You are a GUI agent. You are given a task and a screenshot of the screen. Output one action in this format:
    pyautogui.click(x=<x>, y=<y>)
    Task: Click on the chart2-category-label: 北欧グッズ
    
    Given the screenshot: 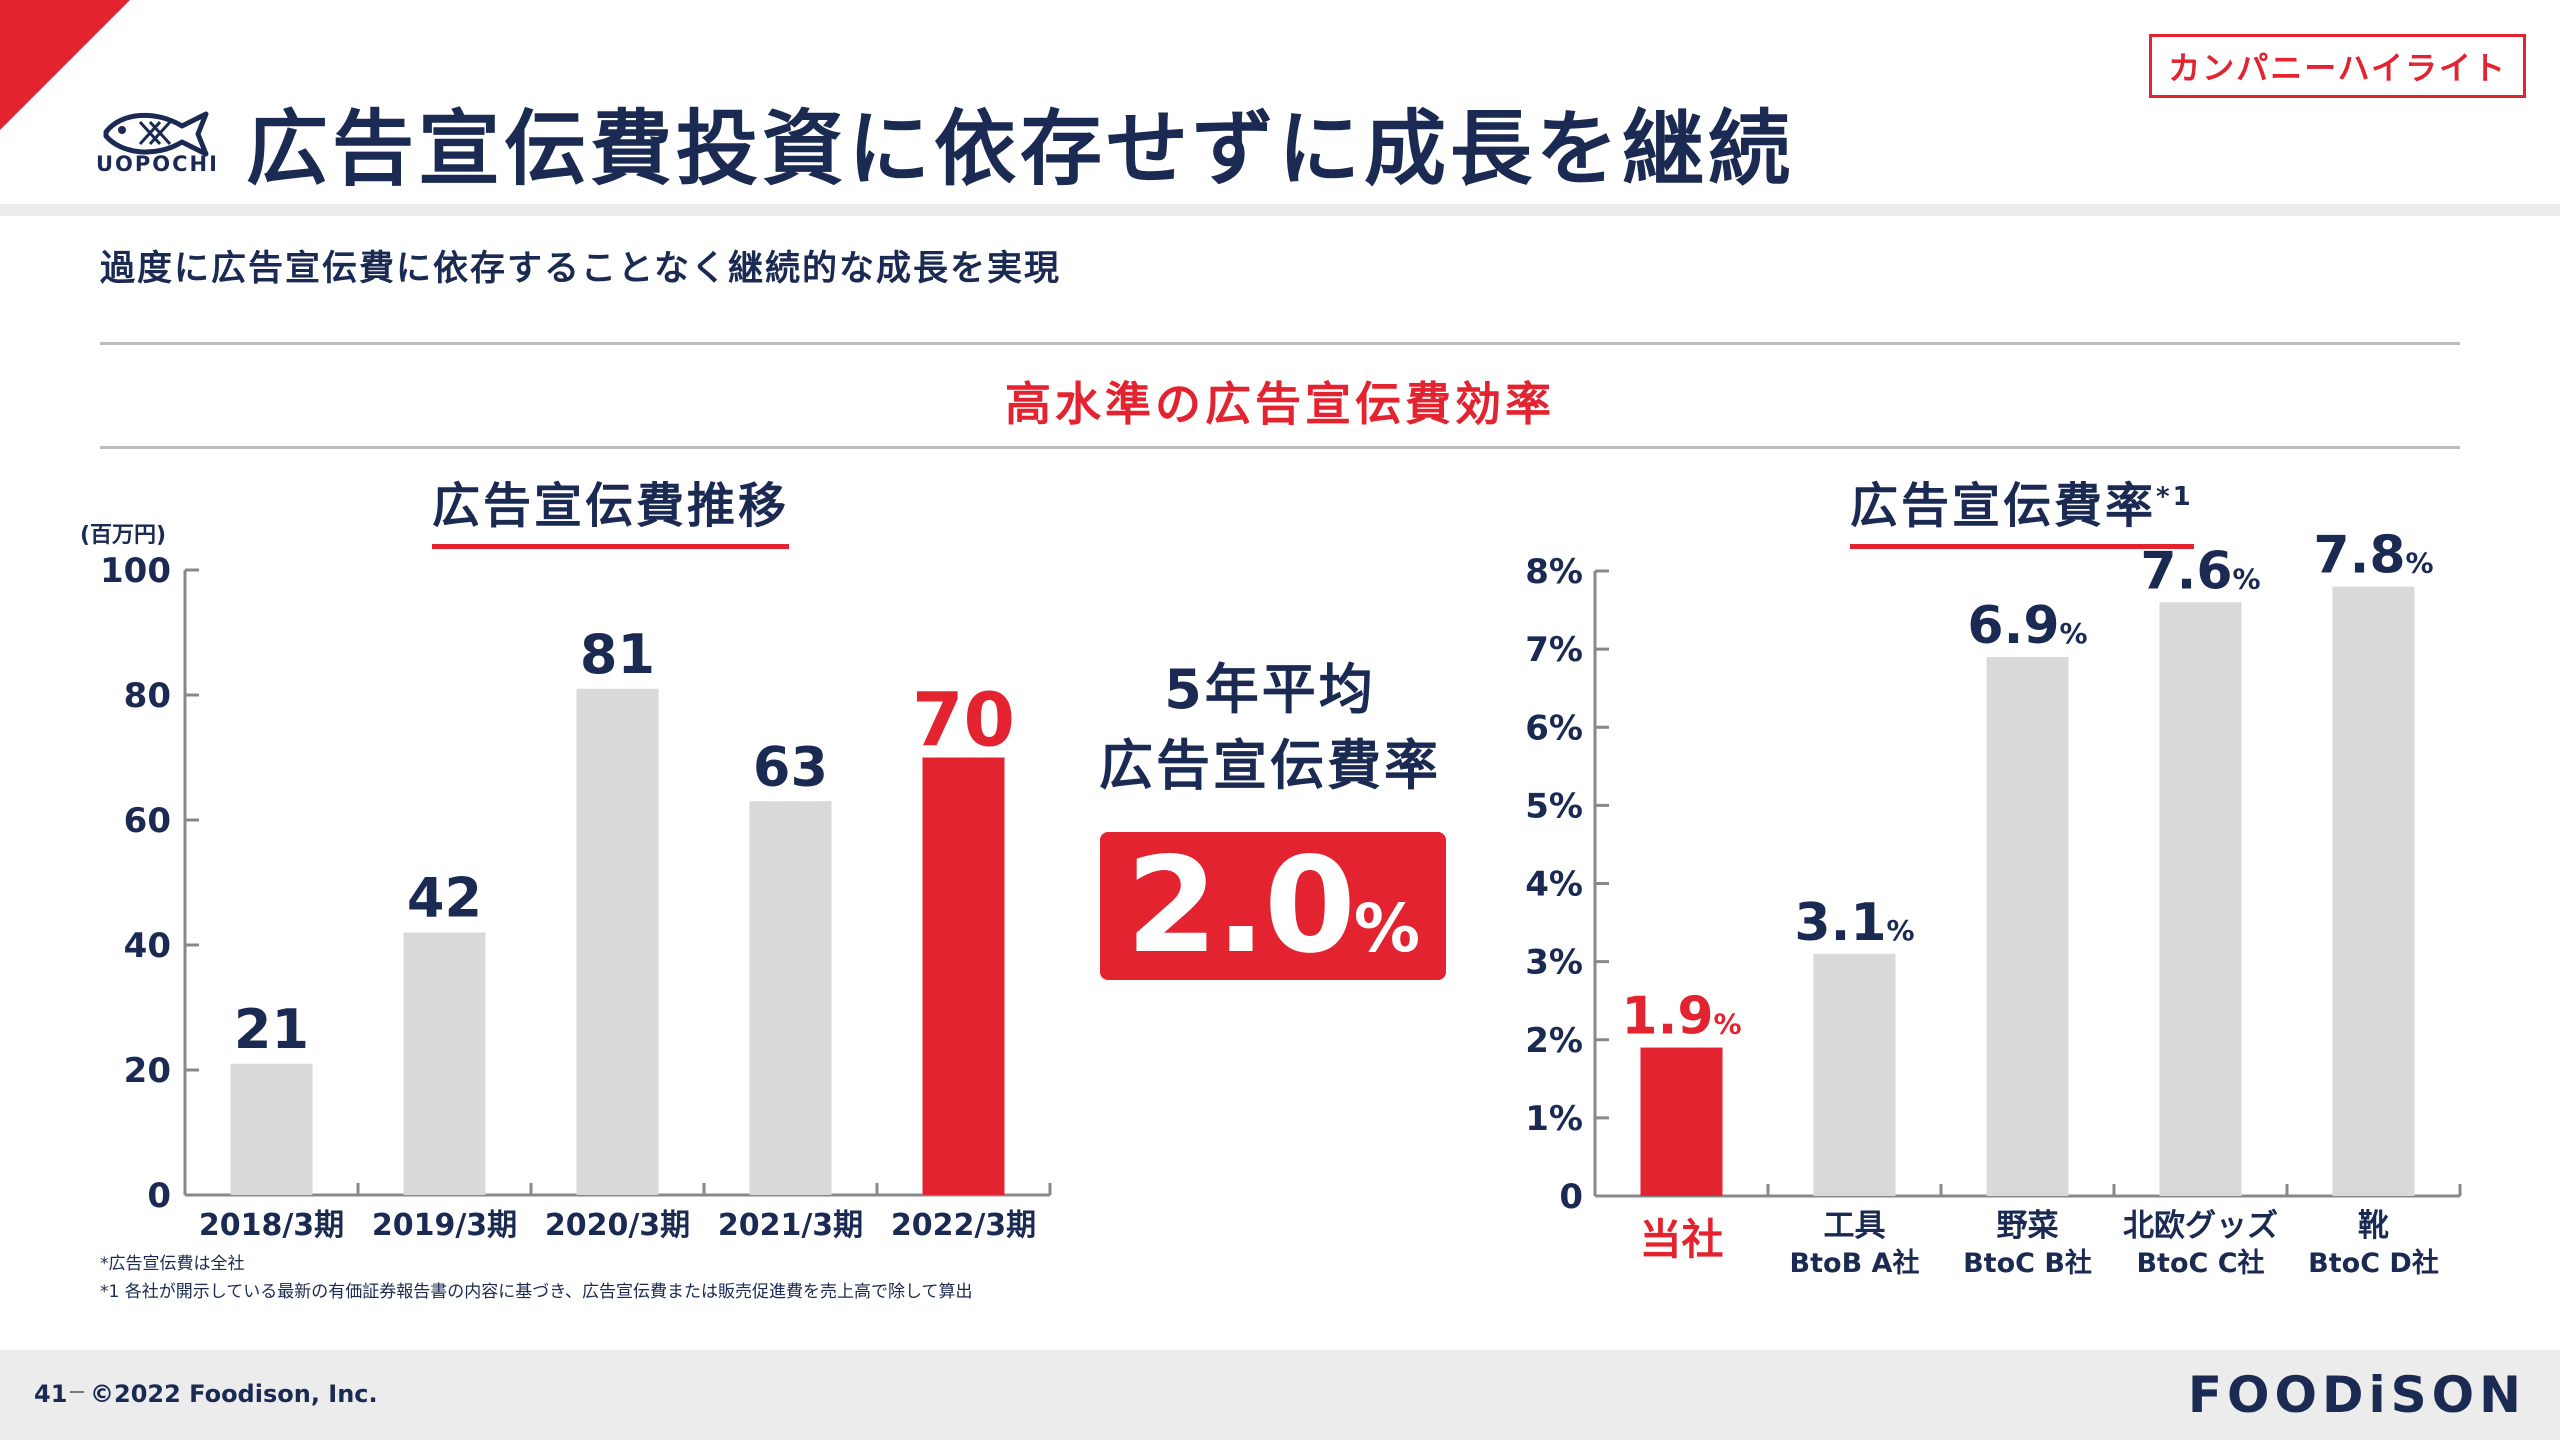 What is the action you would take?
    pyautogui.click(x=2200, y=1226)
    